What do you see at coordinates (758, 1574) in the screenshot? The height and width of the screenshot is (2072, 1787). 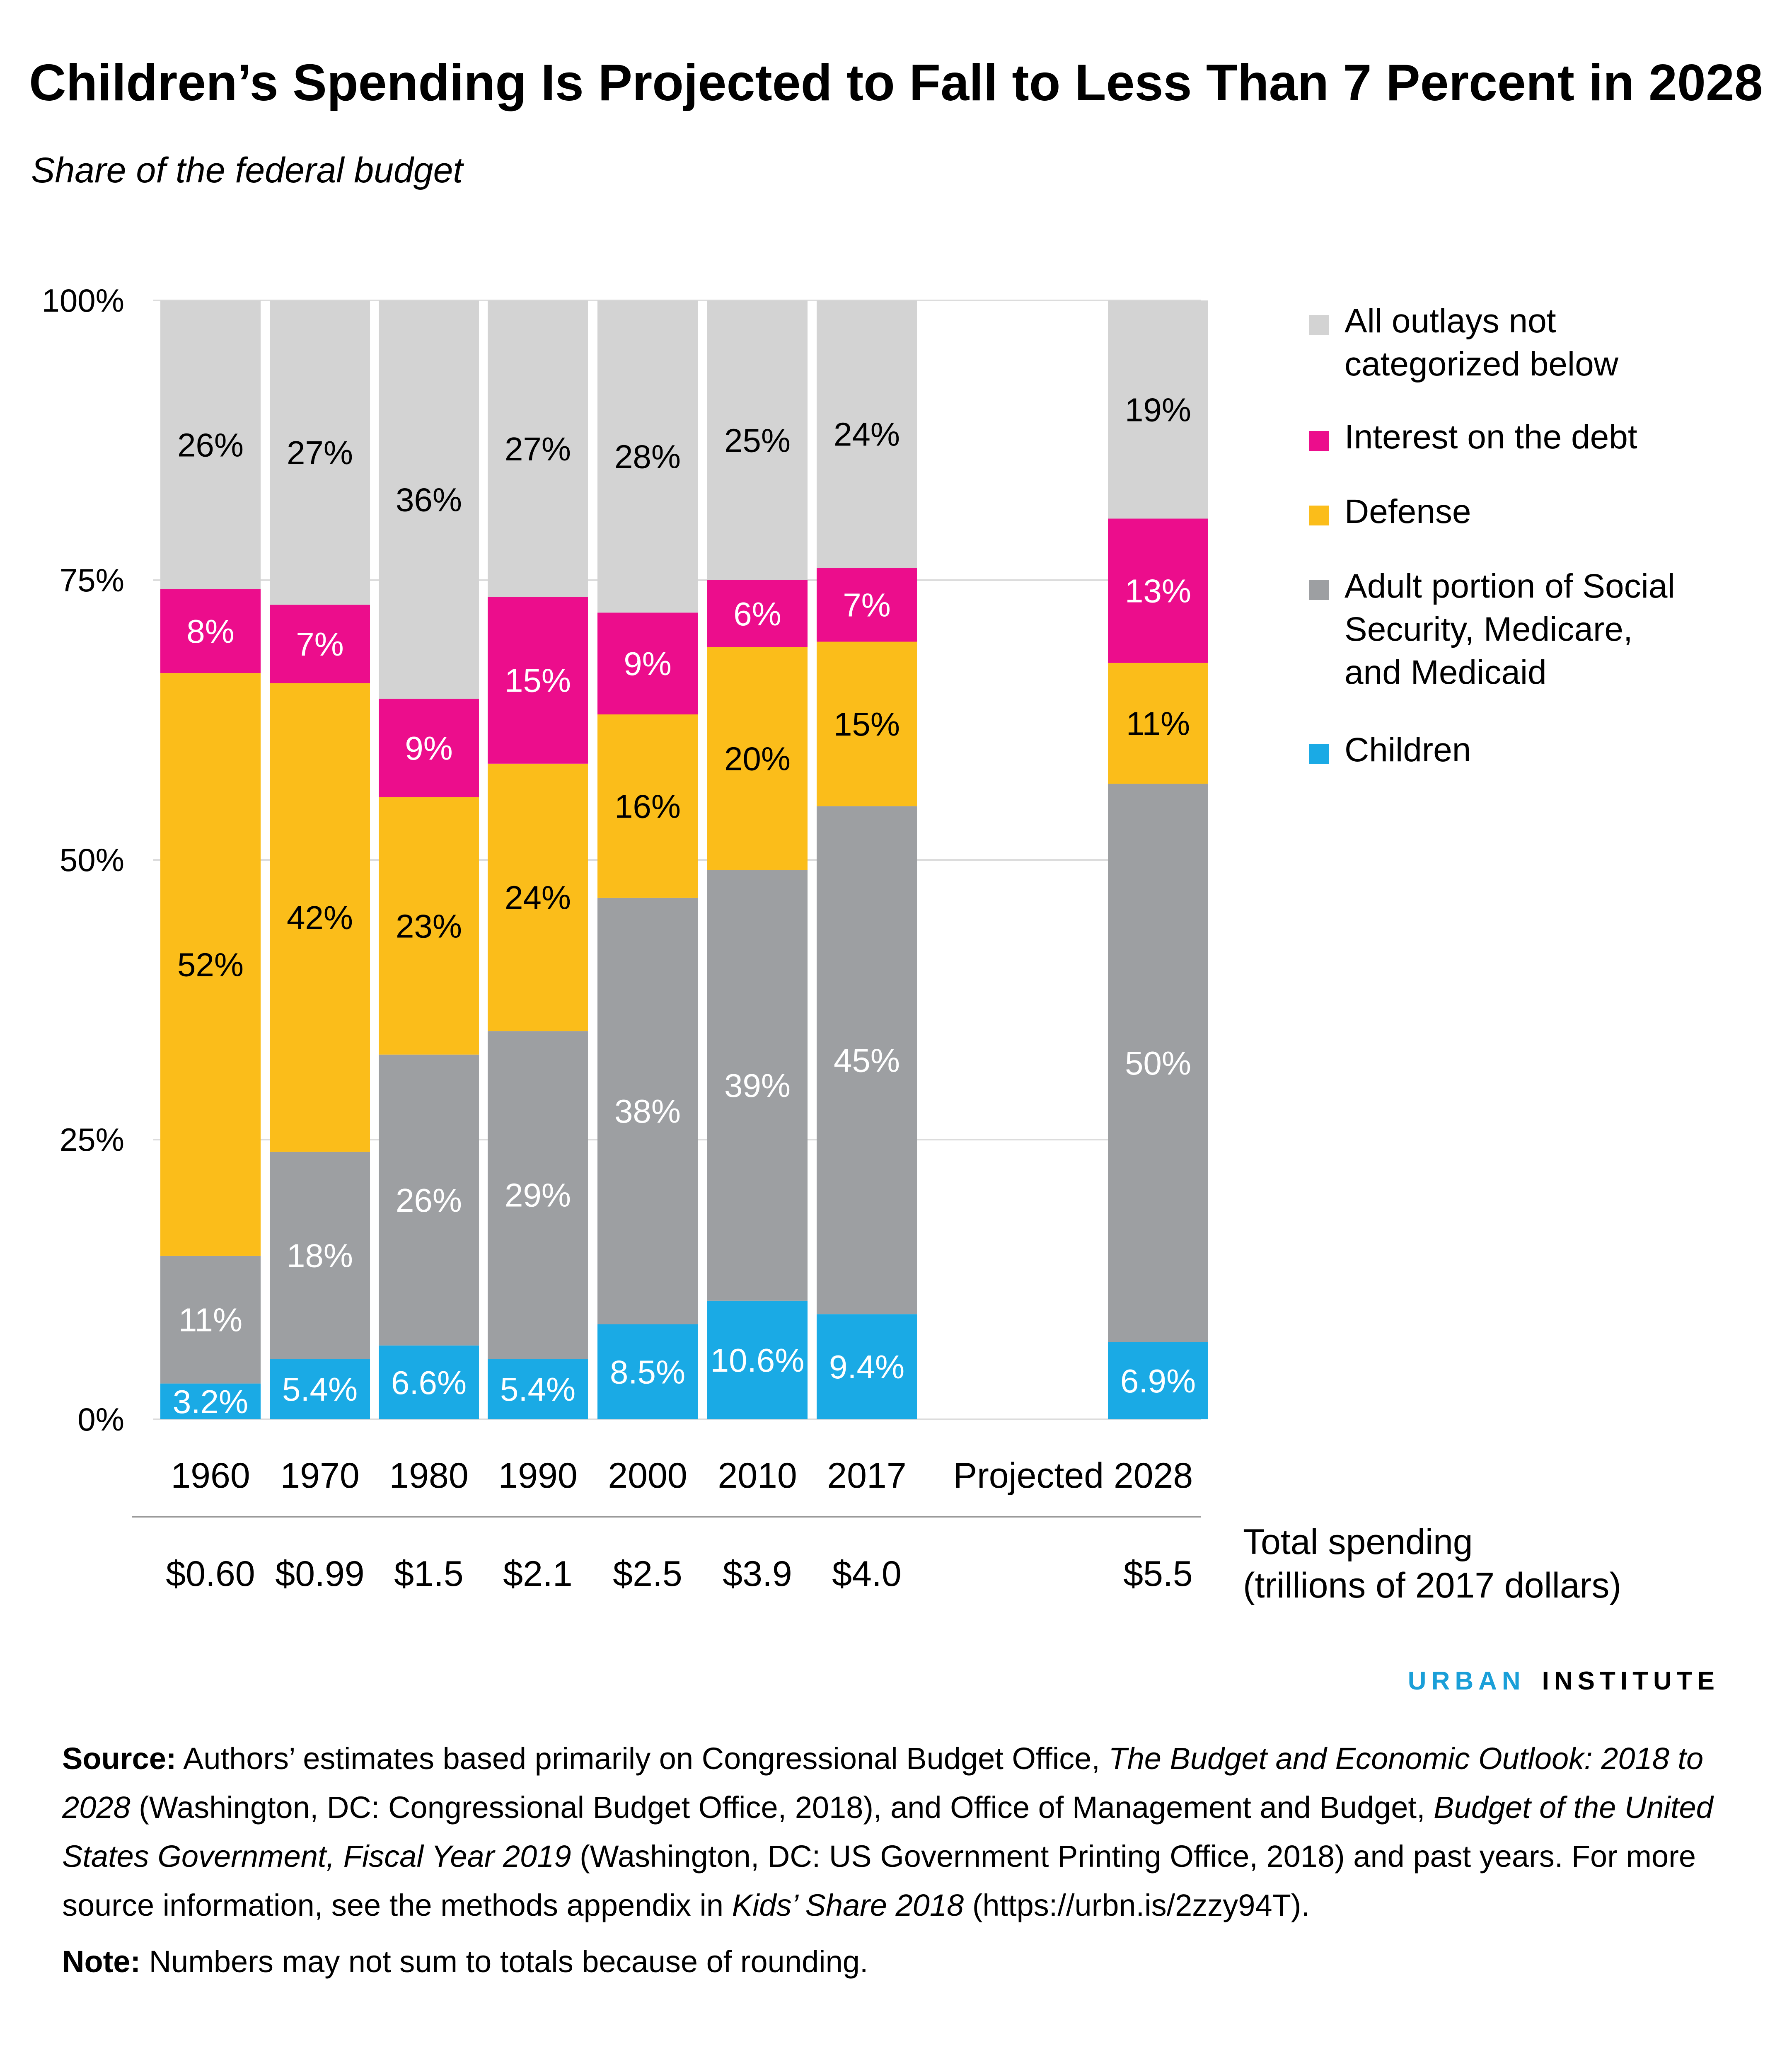 I see `total-spending-value: $3.9` at bounding box center [758, 1574].